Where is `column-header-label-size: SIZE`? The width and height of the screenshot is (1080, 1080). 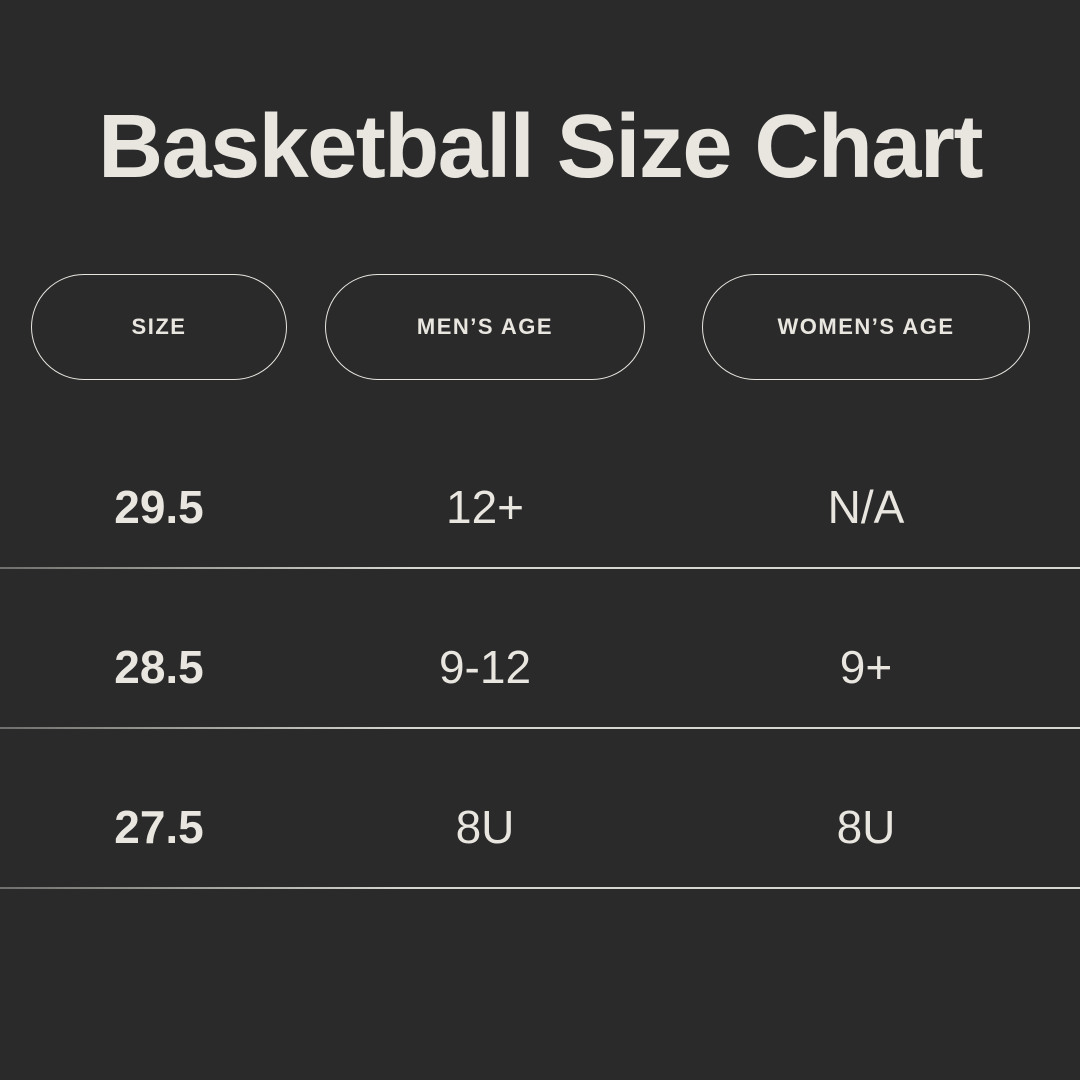 column-header-label-size: SIZE is located at coordinates (159, 326).